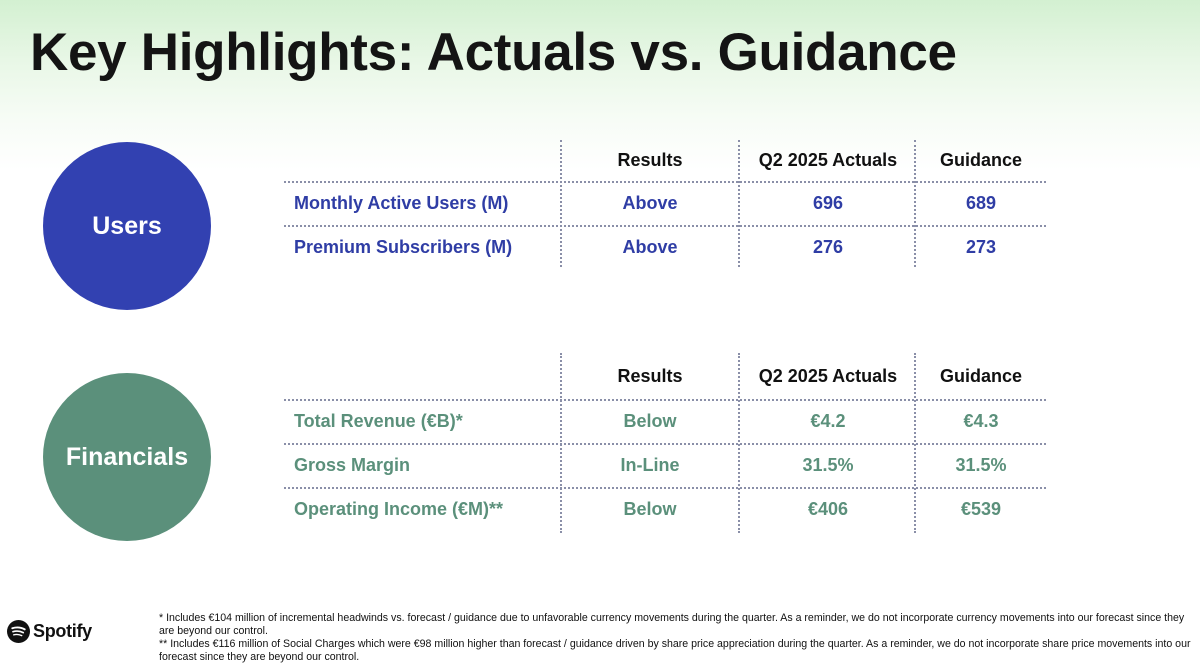 The width and height of the screenshot is (1200, 671). I want to click on guidance-value: €539, so click(981, 508).